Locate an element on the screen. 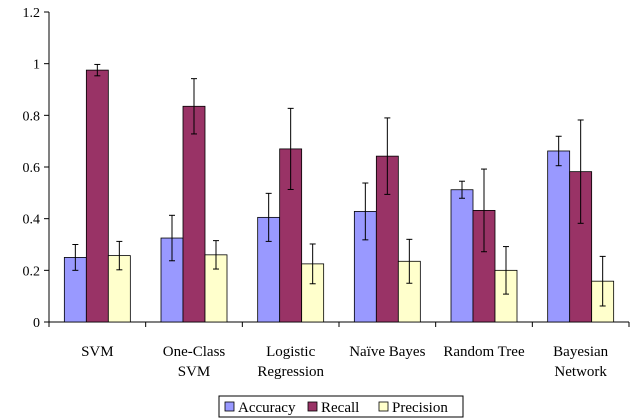 The image size is (637, 420). x-category-label: Bayesian Network is located at coordinates (580, 362).